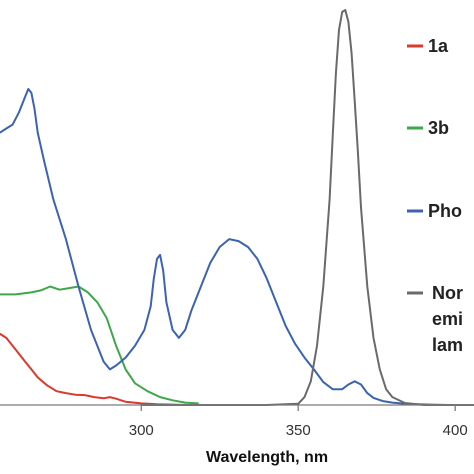 This screenshot has height=474, width=474. What do you see at coordinates (455, 430) in the screenshot?
I see `x-tick-label-400: 400` at bounding box center [455, 430].